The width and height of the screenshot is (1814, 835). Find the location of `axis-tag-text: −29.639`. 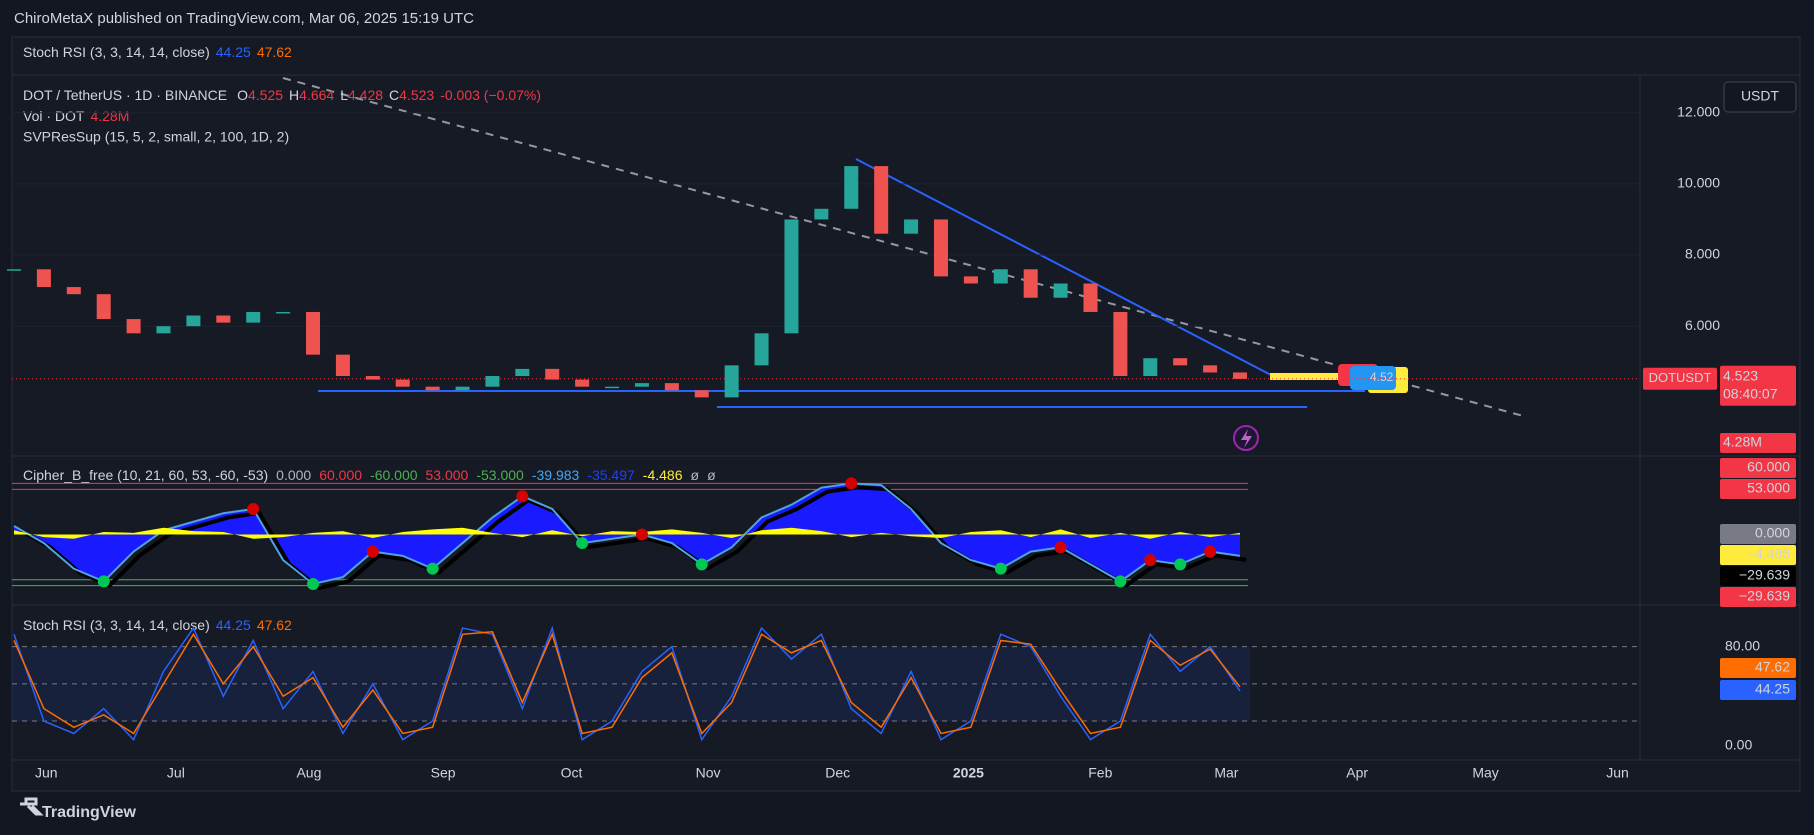

axis-tag-text: −29.639 is located at coordinates (1764, 596).